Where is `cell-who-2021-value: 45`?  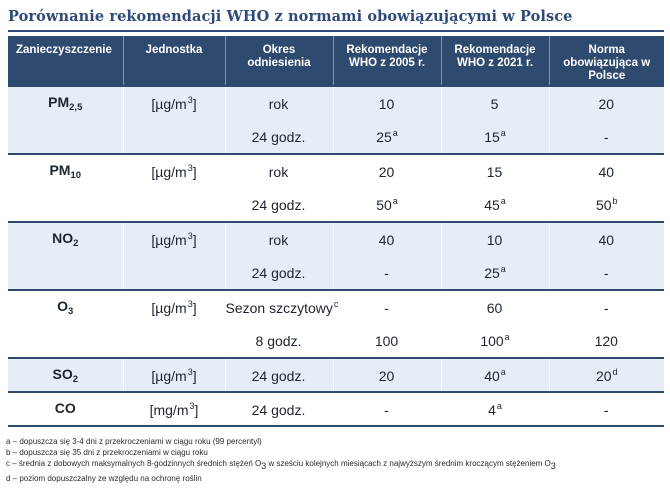
cell-who-2021-value: 45 is located at coordinates (492, 205).